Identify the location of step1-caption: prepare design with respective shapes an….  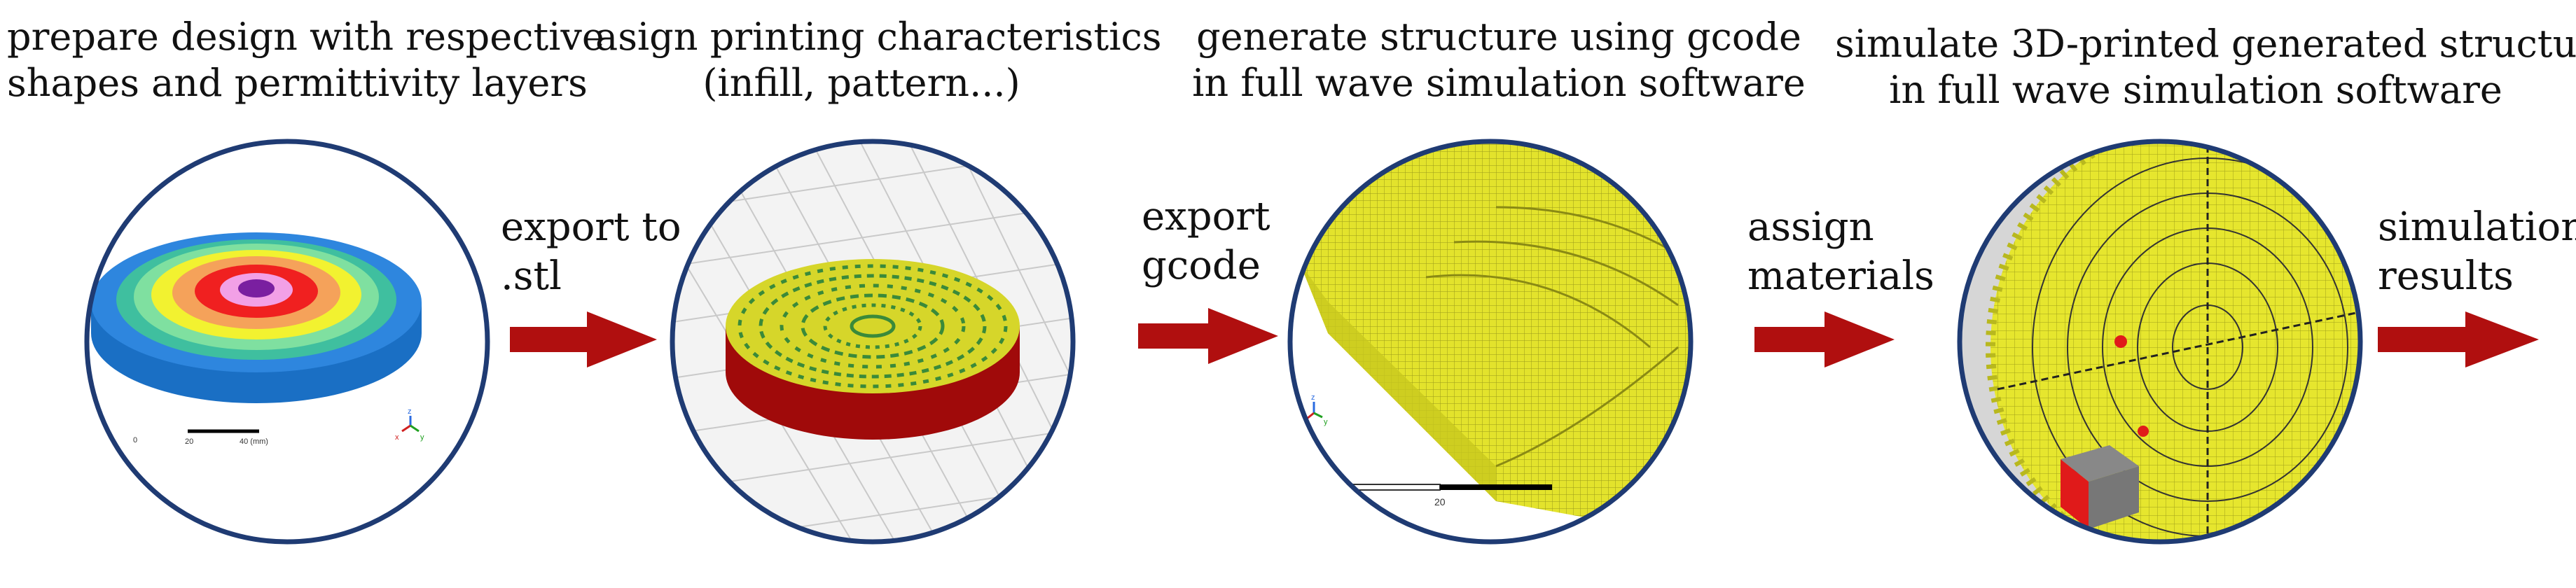
(305, 60).